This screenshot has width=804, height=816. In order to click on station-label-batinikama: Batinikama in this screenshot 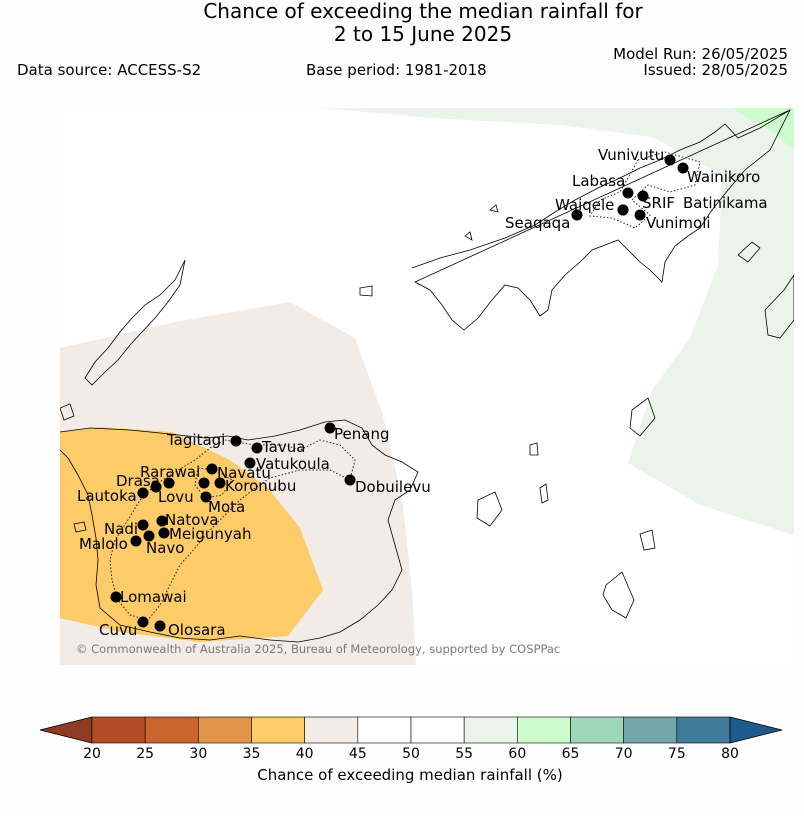, I will do `click(725, 203)`.